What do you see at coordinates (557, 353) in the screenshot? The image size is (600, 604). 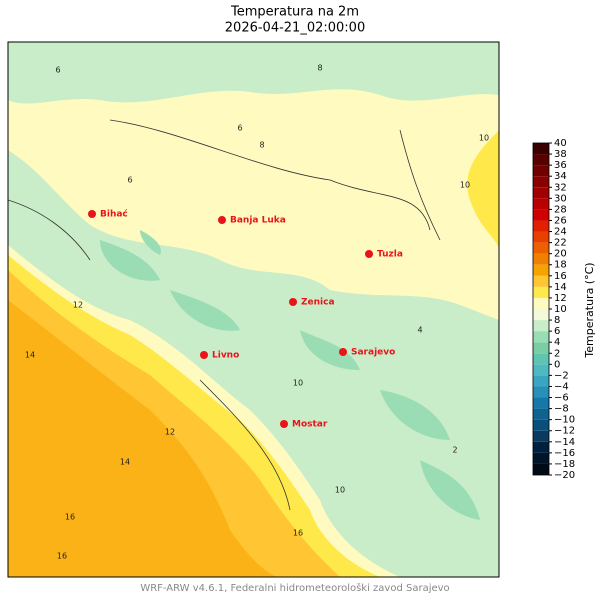 I see `colorbar-tick-label: 2` at bounding box center [557, 353].